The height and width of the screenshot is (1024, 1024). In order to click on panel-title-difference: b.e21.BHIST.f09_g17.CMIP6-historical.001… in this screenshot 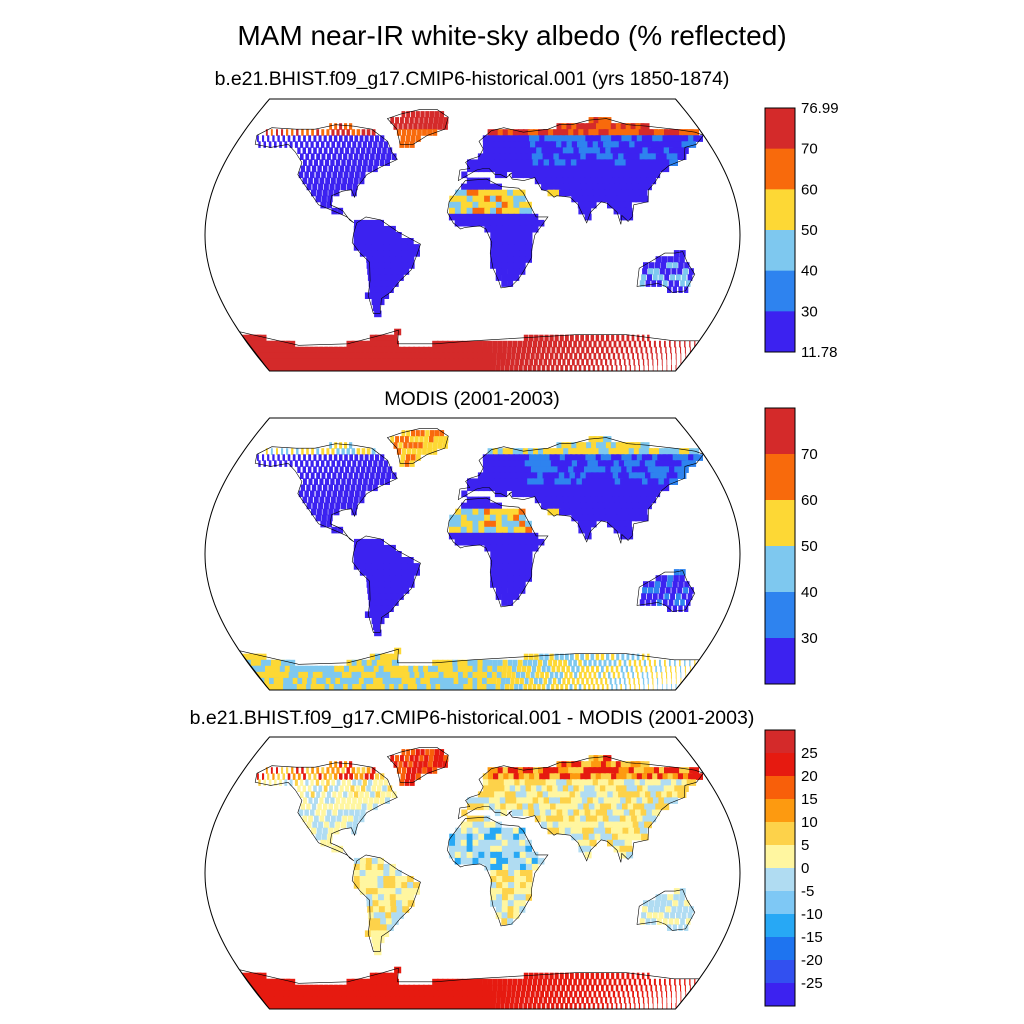, I will do `click(472, 718)`.